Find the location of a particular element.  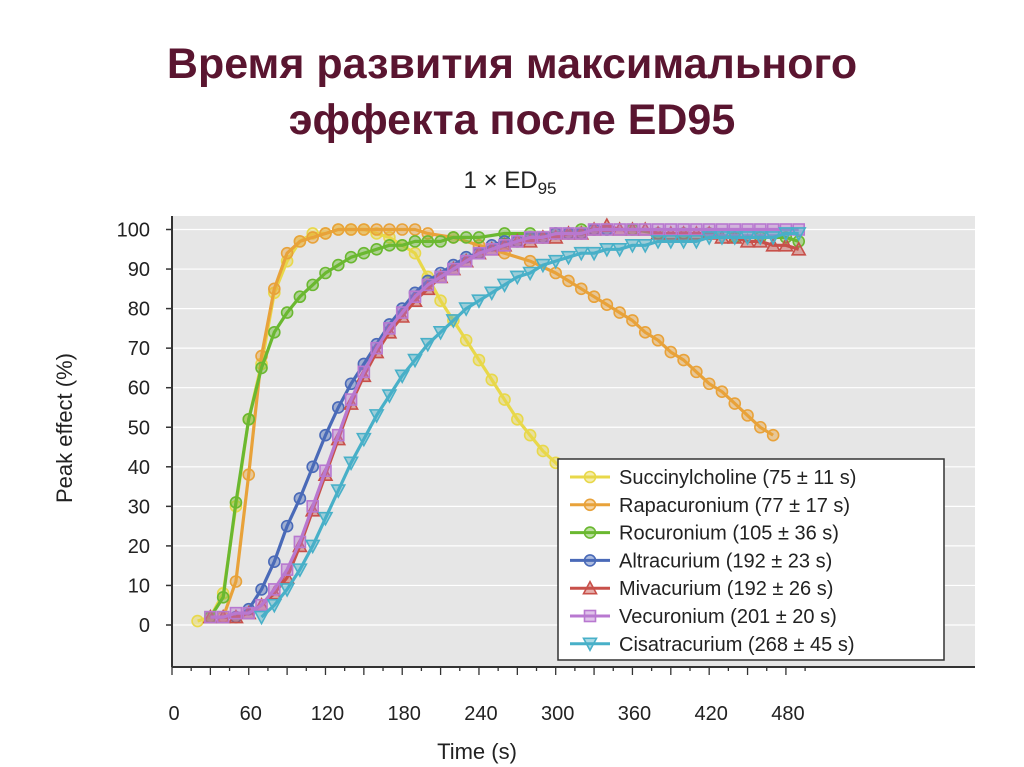

x-tick-label: 360 is located at coordinates (634, 714).